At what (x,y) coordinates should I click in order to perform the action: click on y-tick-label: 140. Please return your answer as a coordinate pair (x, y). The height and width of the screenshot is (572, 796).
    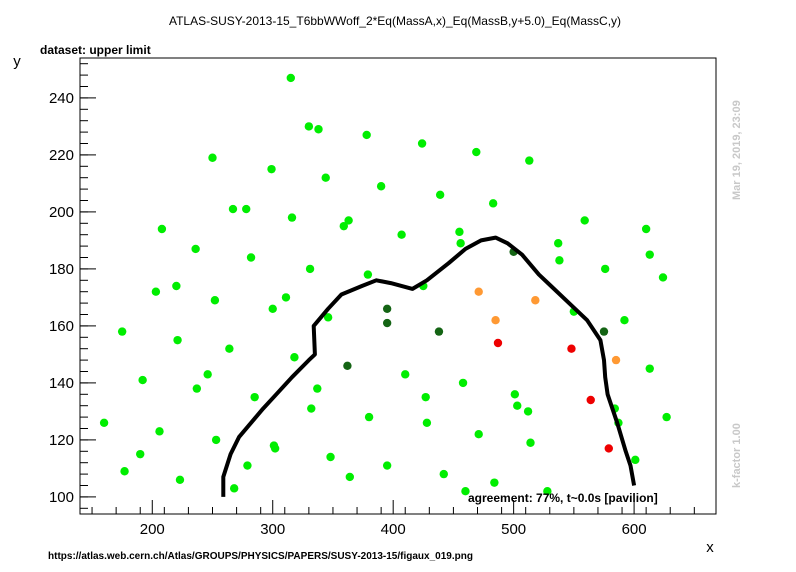
    Looking at the image, I should click on (61, 383).